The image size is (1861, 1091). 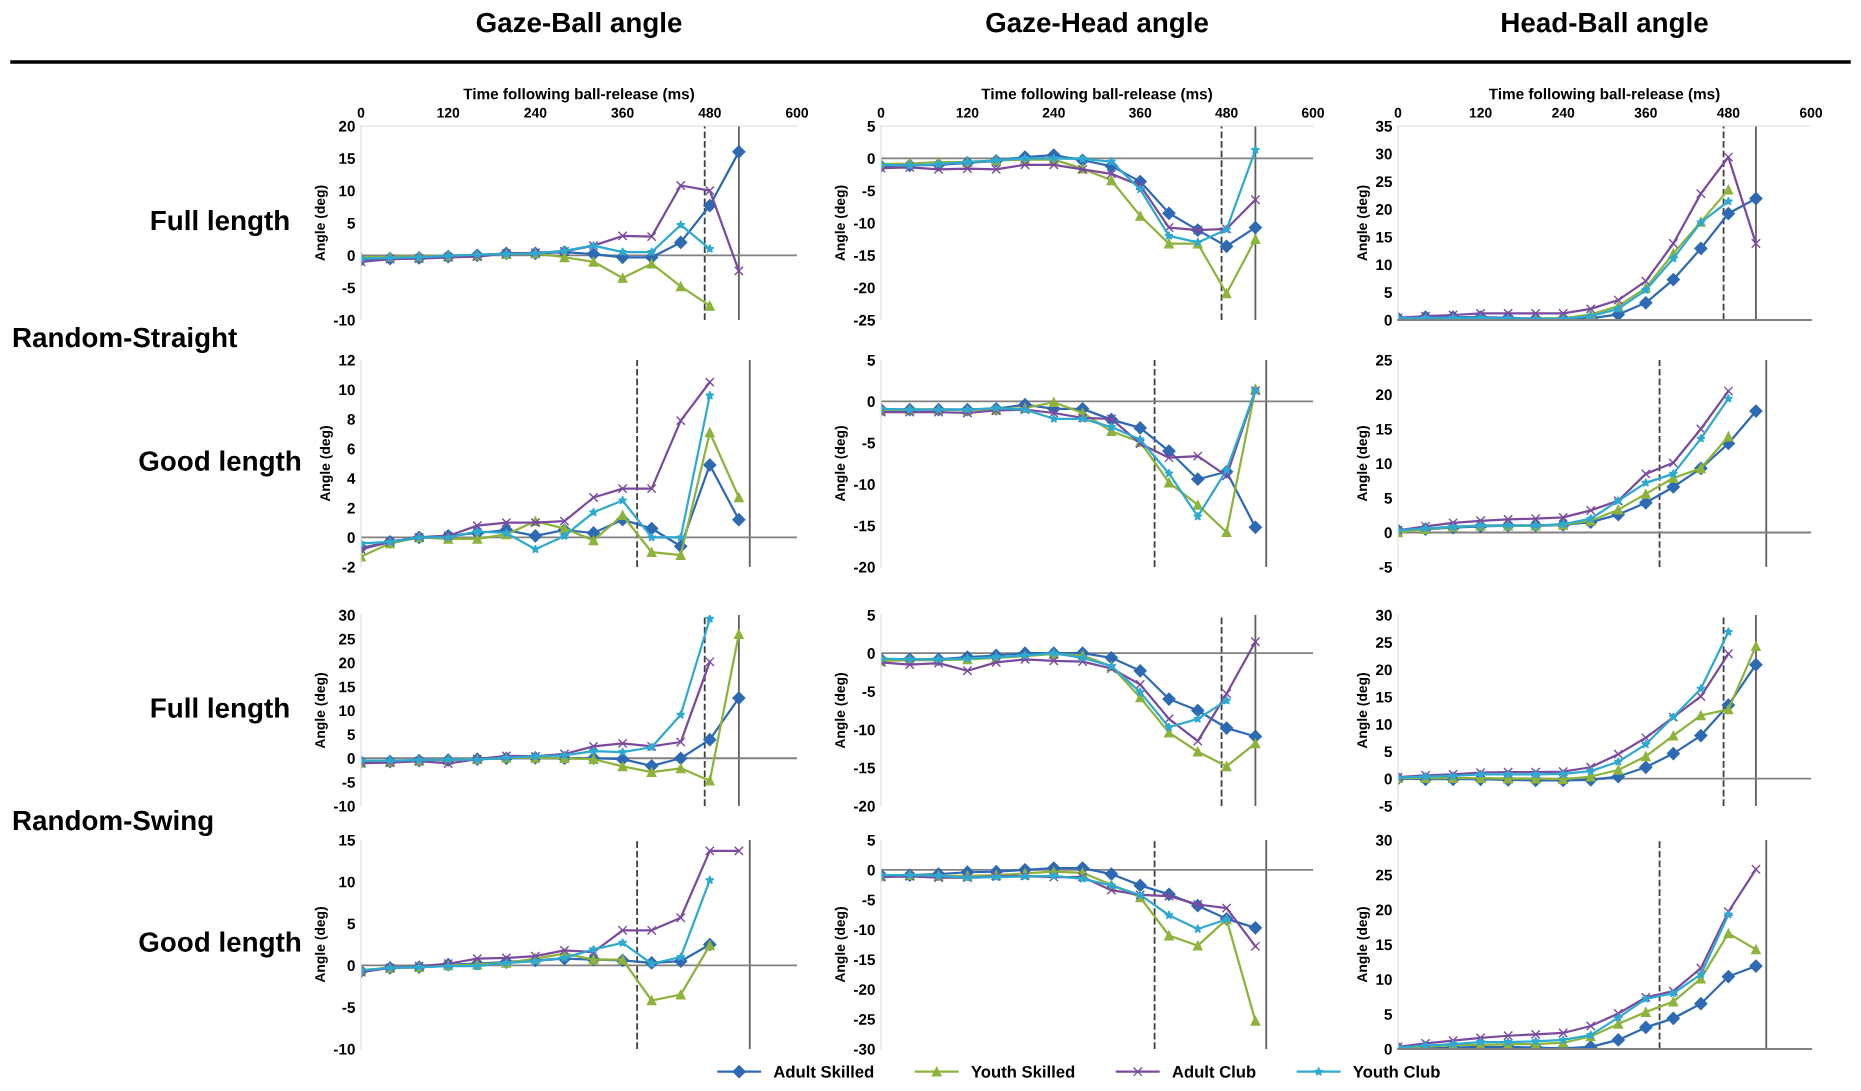 What do you see at coordinates (579, 25) in the screenshot?
I see `chart-title: Gaze-Ball angle` at bounding box center [579, 25].